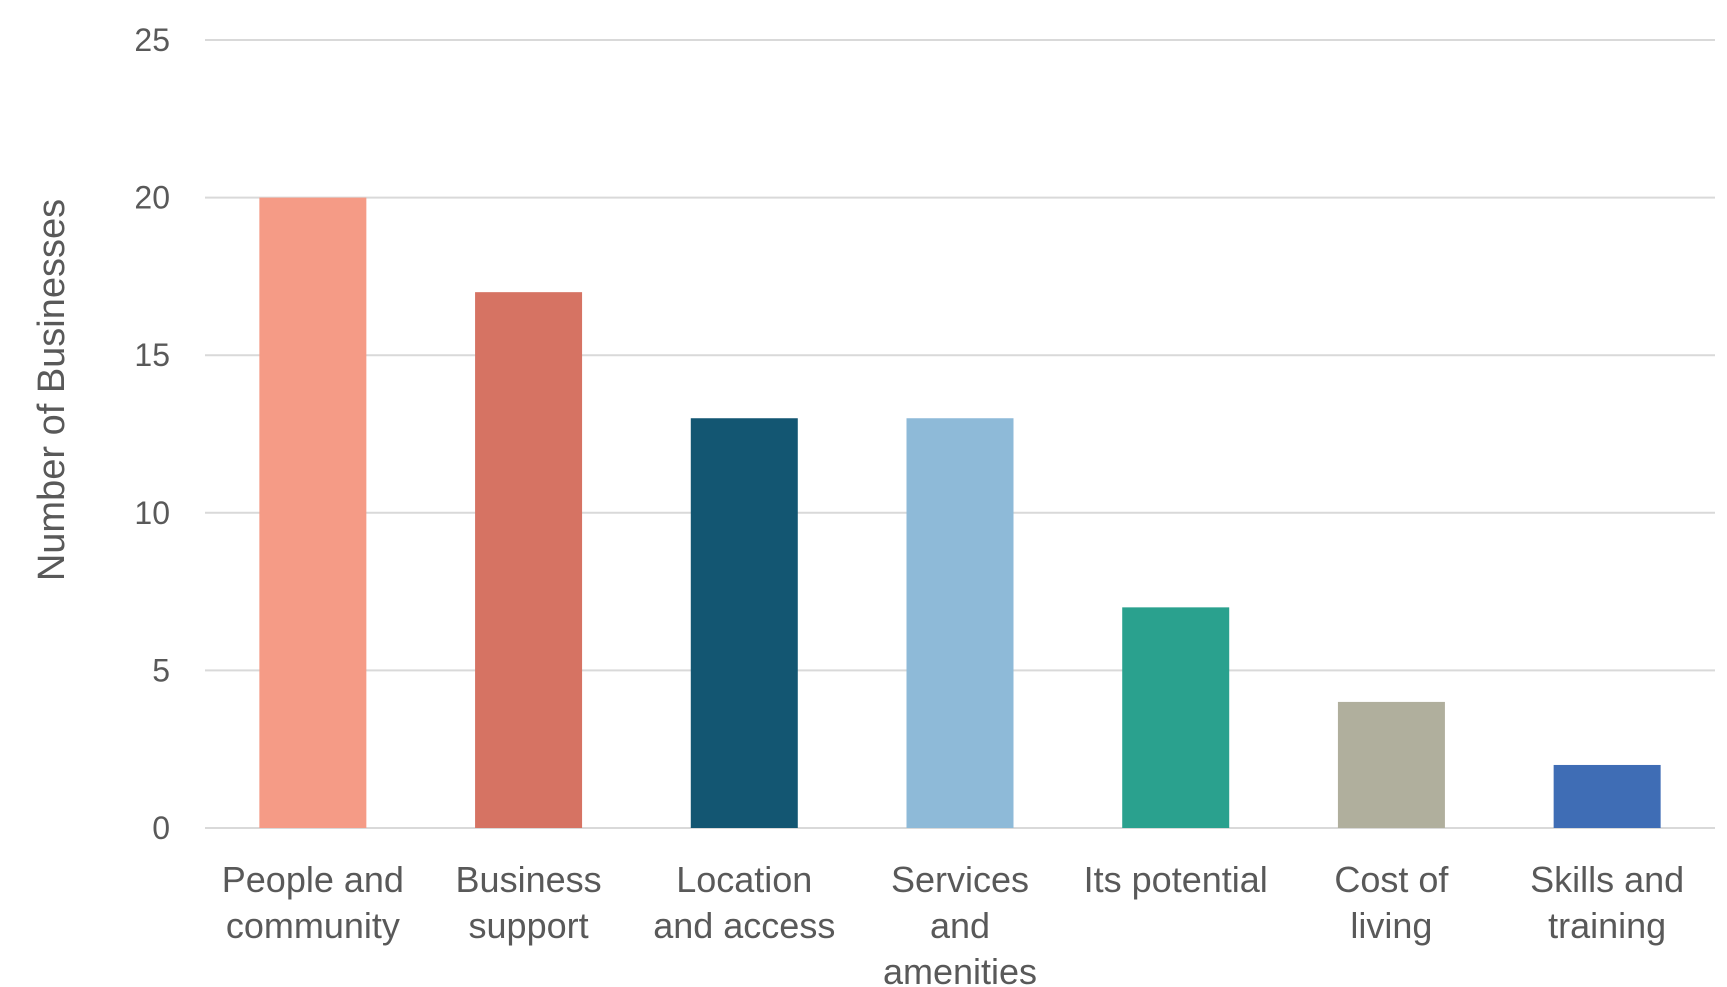  I want to click on x-category-label: Business support, so click(529, 902).